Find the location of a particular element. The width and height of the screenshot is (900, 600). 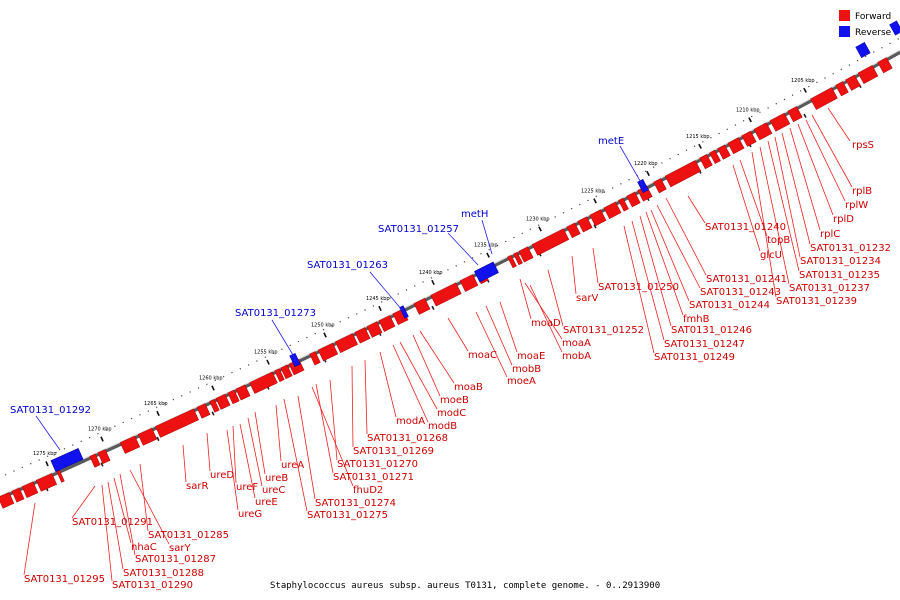

gene-label: SAT0131_01250 is located at coordinates (638, 287).